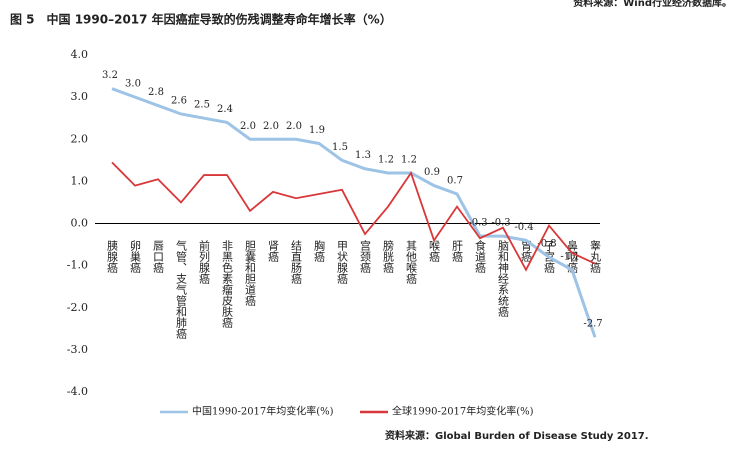  What do you see at coordinates (363, 155) in the screenshot?
I see `data-label: 1.3` at bounding box center [363, 155].